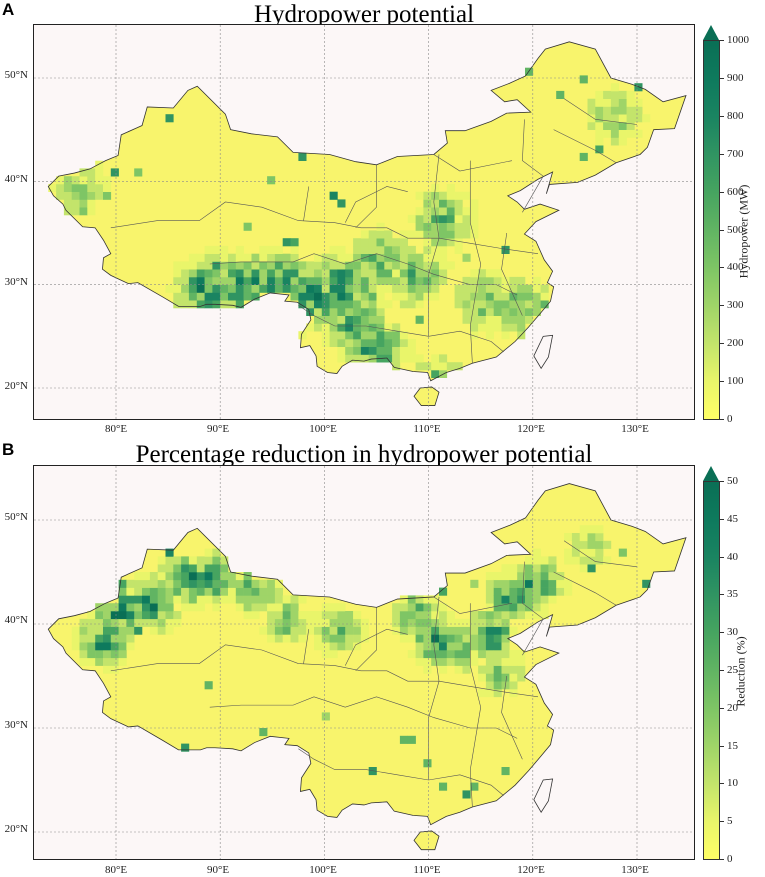 The width and height of the screenshot is (765, 877). Describe the element at coordinates (16, 725) in the screenshot. I see `lat-label: 30°N` at that location.